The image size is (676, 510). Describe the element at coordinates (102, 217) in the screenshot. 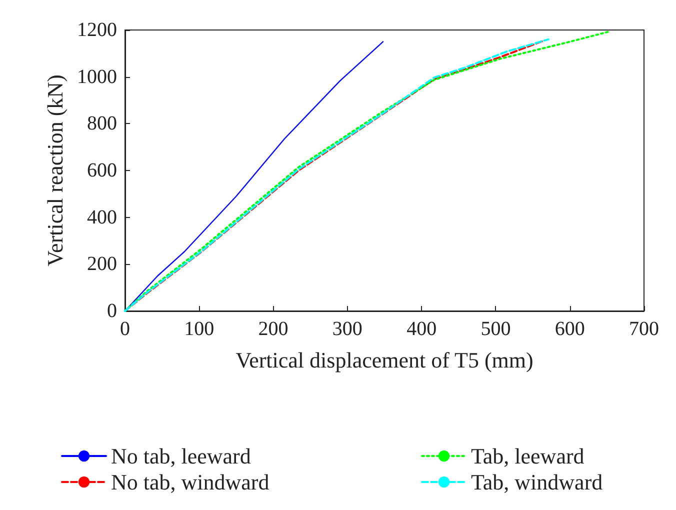

I see `y-tick-label: 400` at that location.